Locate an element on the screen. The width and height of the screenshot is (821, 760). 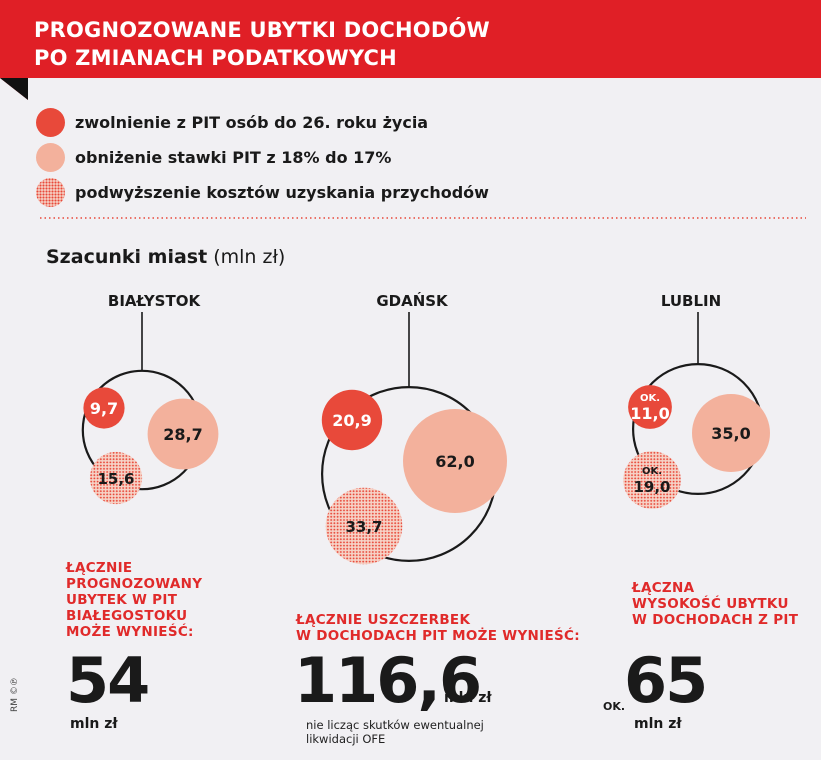
header-banner-fold is located at coordinates (14, 89).